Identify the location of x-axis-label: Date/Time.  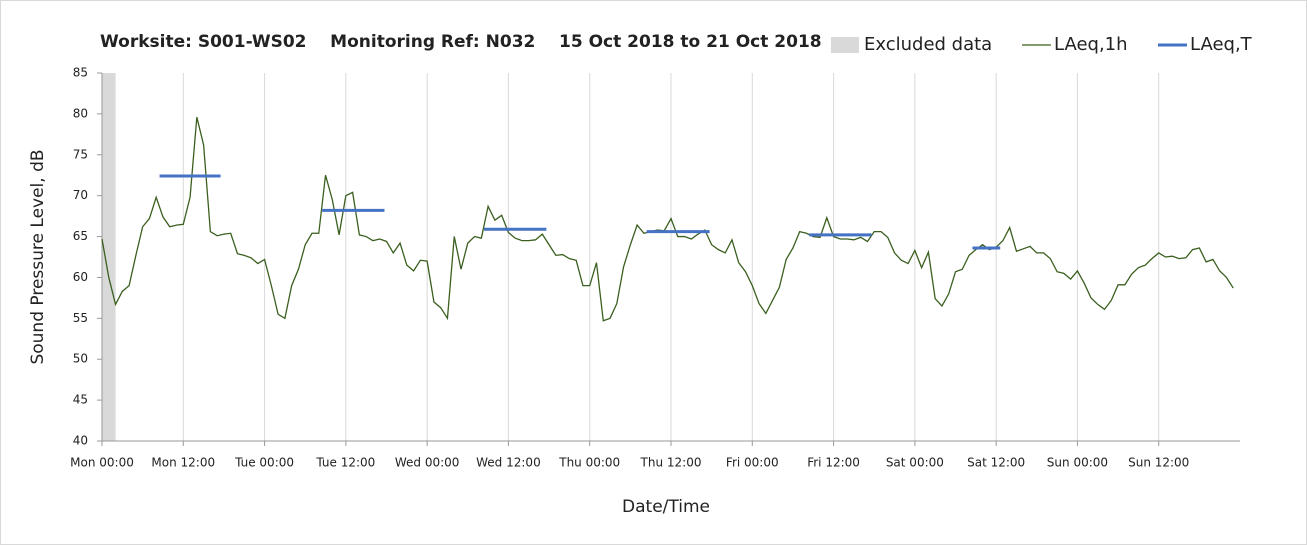
(666, 507).